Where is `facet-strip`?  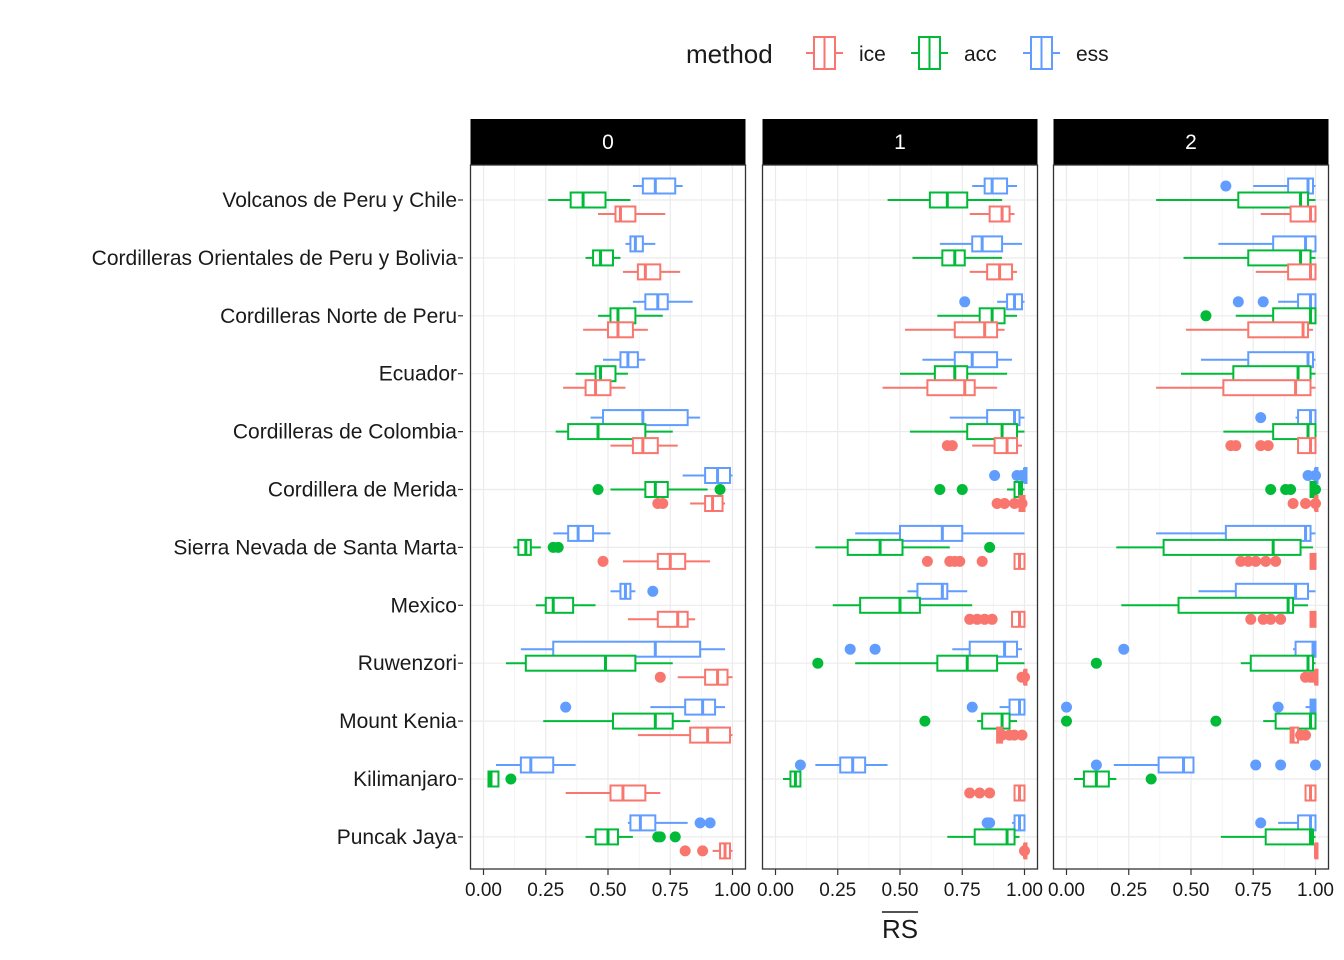 facet-strip is located at coordinates (1191, 142).